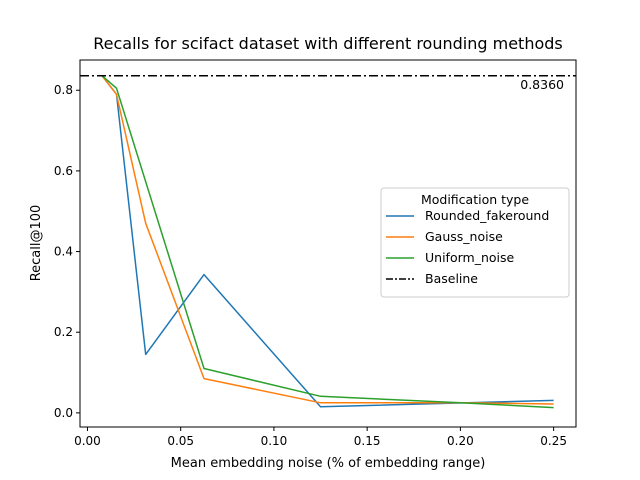 The width and height of the screenshot is (640, 480). I want to click on x-tick-label: 0.00, so click(87, 441).